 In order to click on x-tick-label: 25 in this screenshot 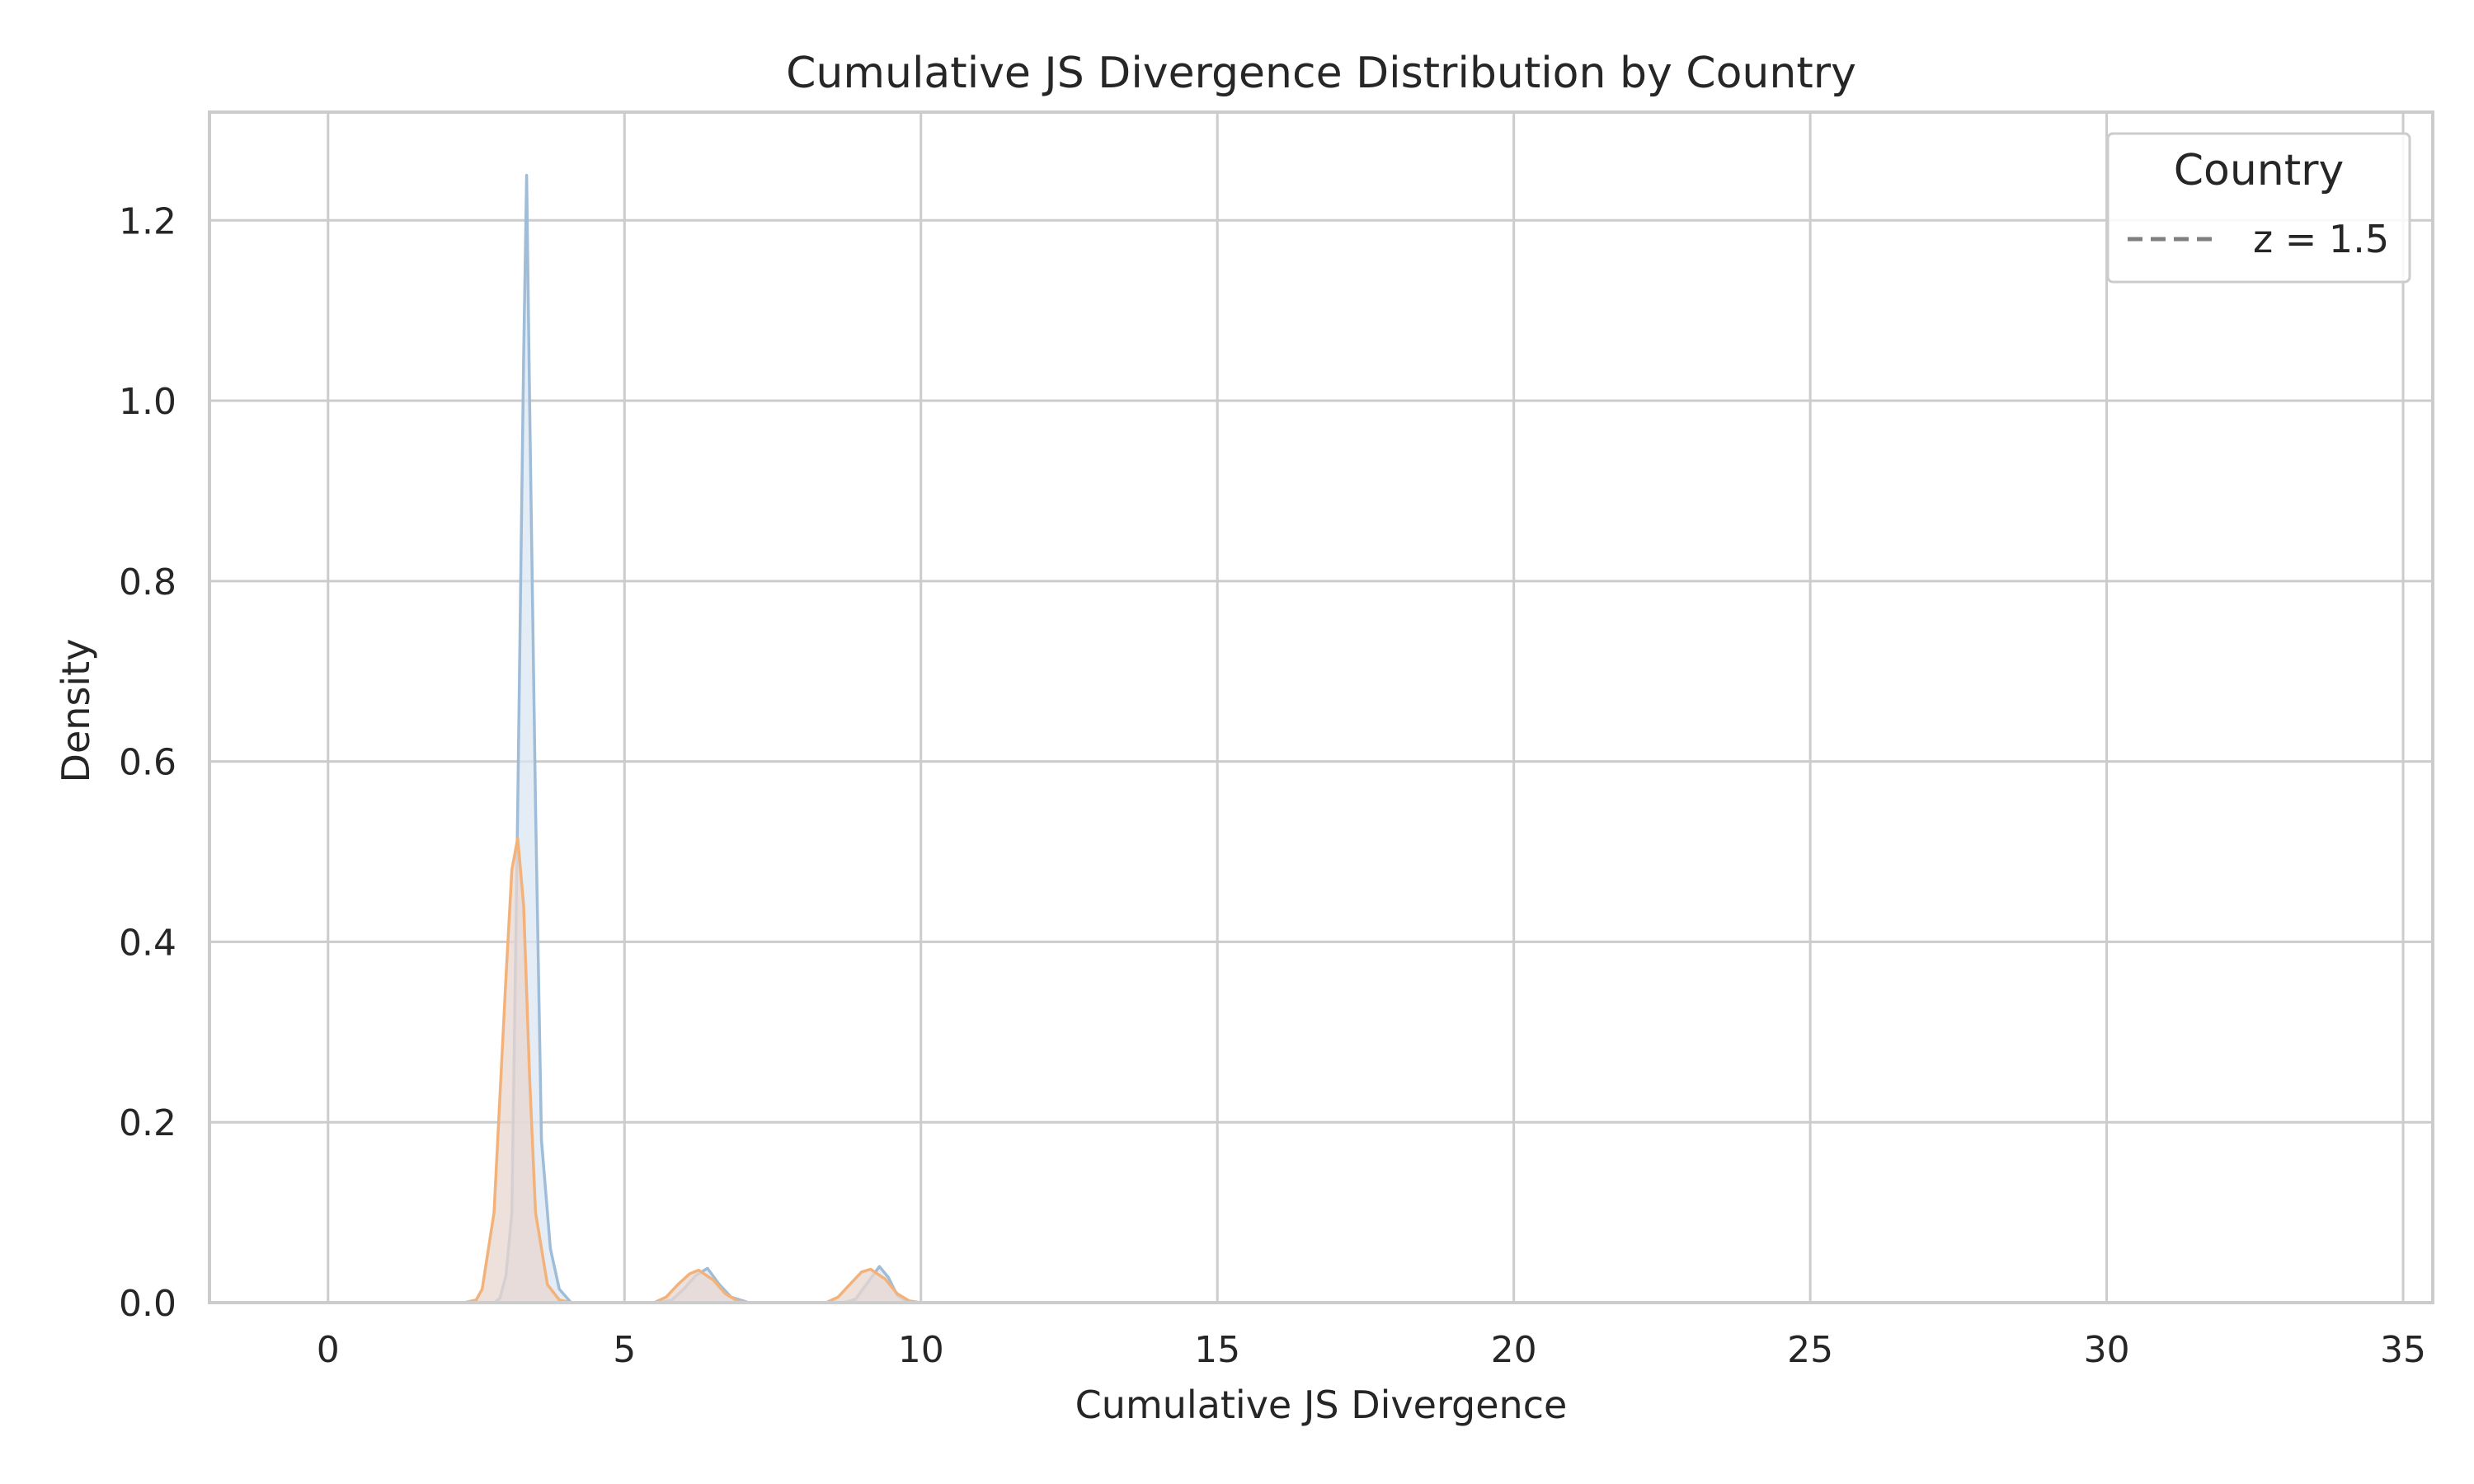, I will do `click(1810, 1350)`.